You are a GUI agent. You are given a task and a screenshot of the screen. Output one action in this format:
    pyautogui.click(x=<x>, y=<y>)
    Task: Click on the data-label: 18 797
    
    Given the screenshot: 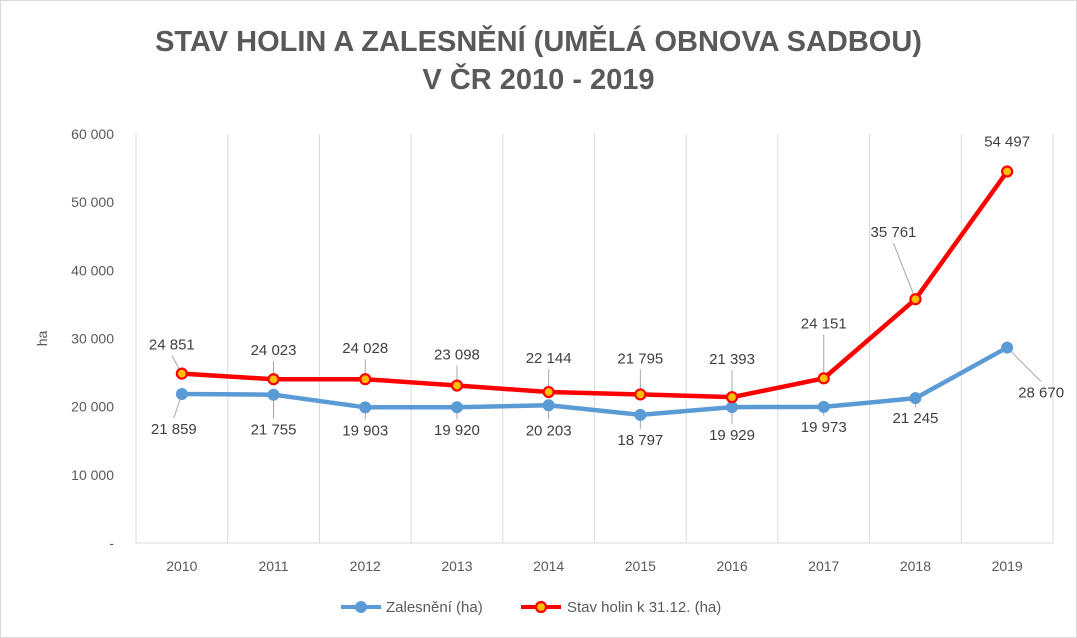 What is the action you would take?
    pyautogui.click(x=640, y=440)
    